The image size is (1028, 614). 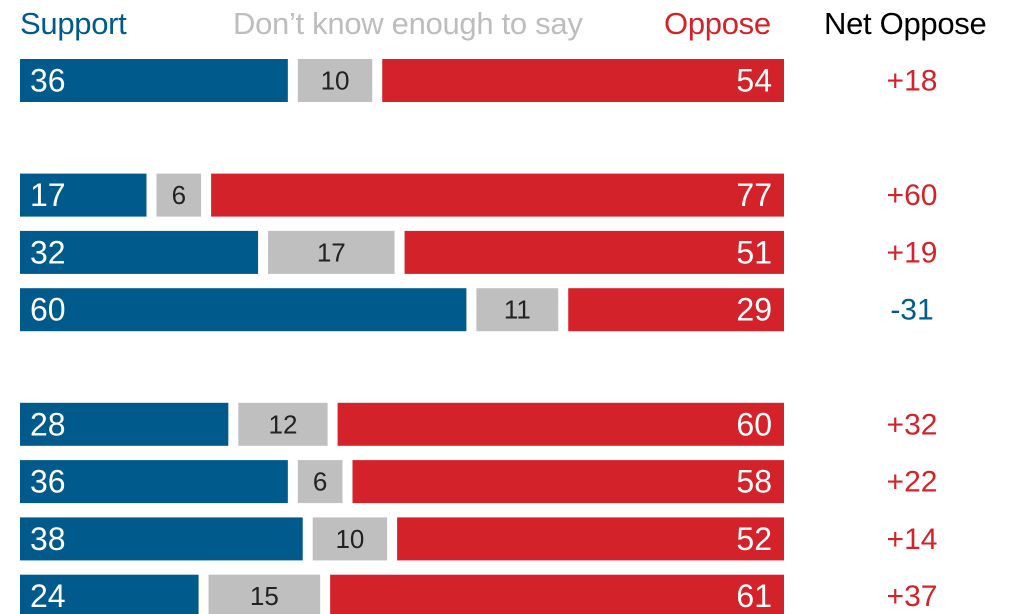 I want to click on oppose-value-label: 61, so click(x=754, y=596).